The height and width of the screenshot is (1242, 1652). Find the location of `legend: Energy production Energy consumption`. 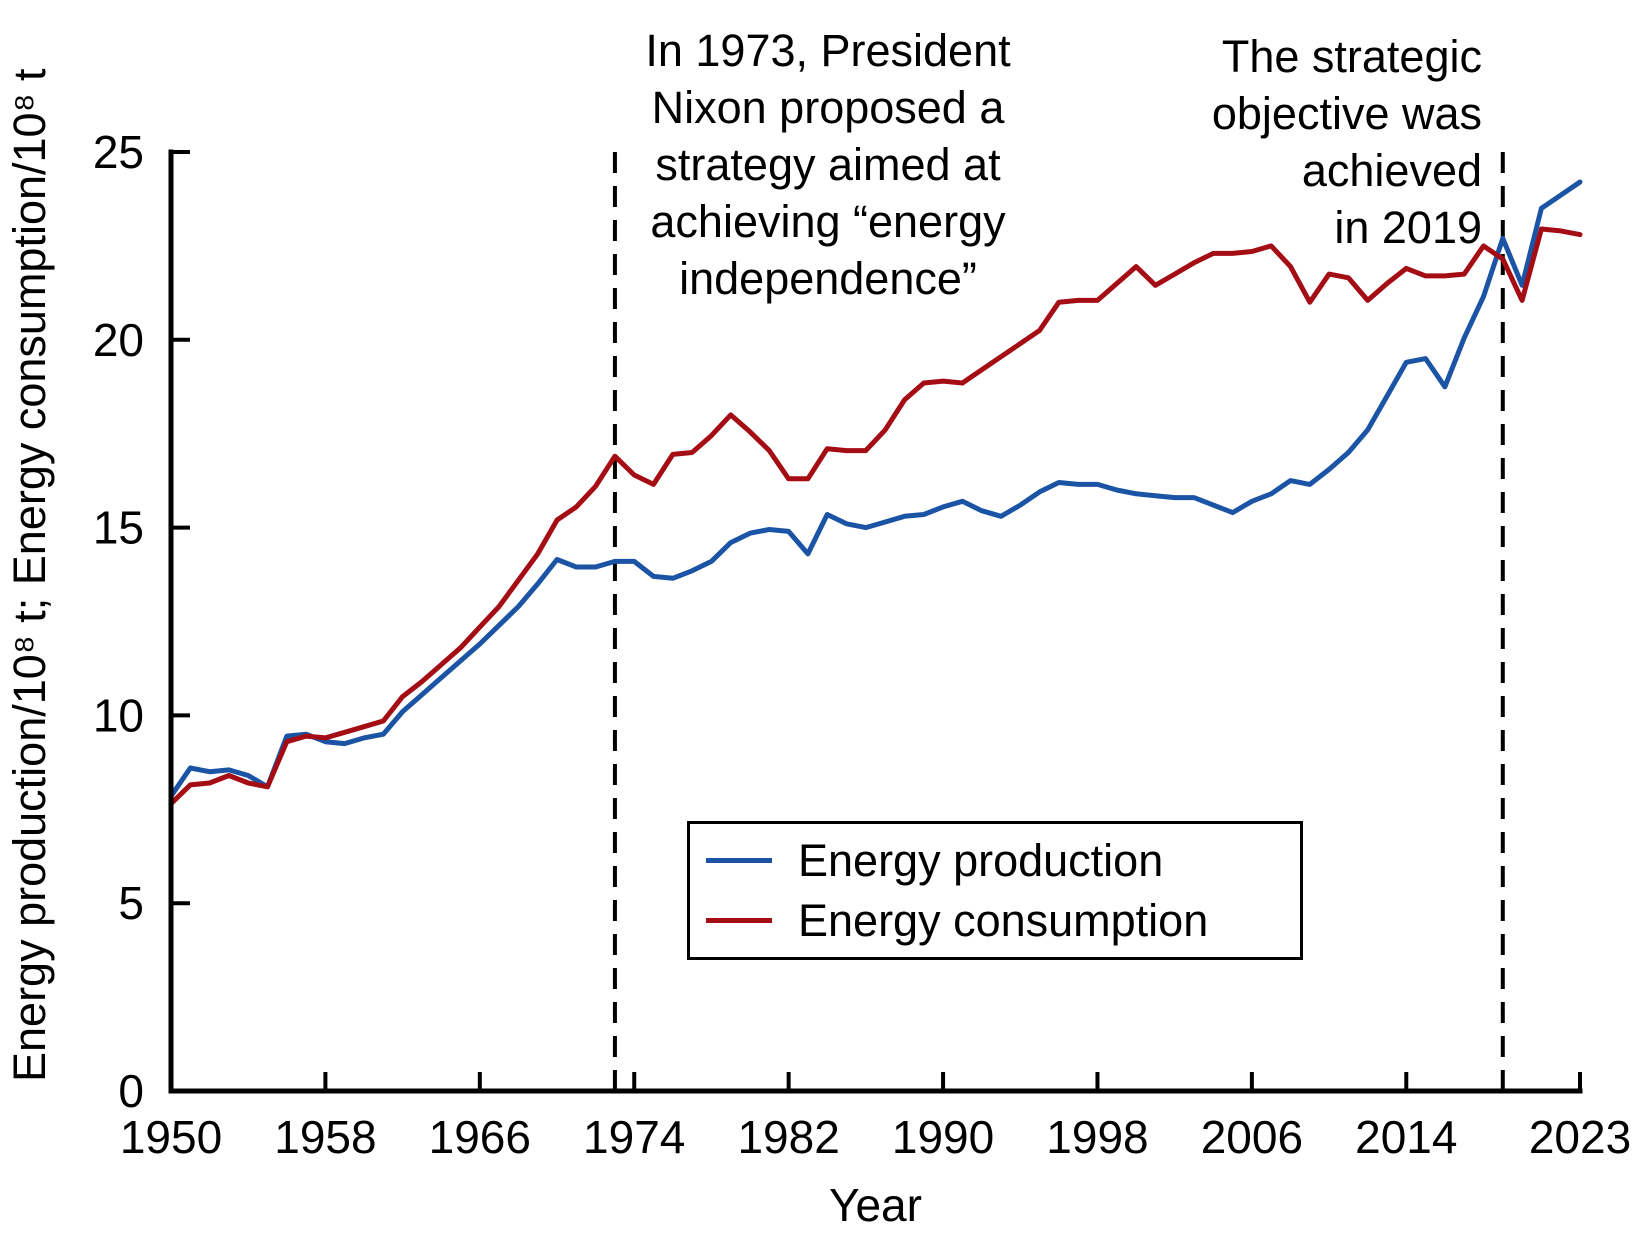

legend: Energy production Energy consumption is located at coordinates (995, 890).